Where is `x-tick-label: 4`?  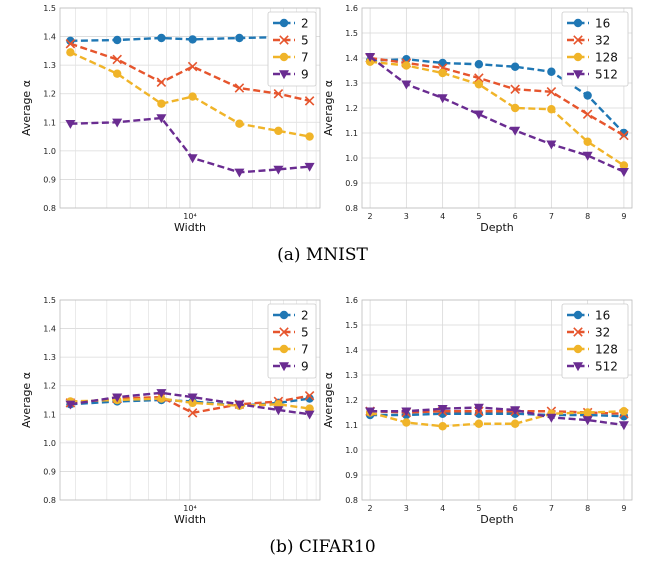 x-tick-label: 4 is located at coordinates (442, 508).